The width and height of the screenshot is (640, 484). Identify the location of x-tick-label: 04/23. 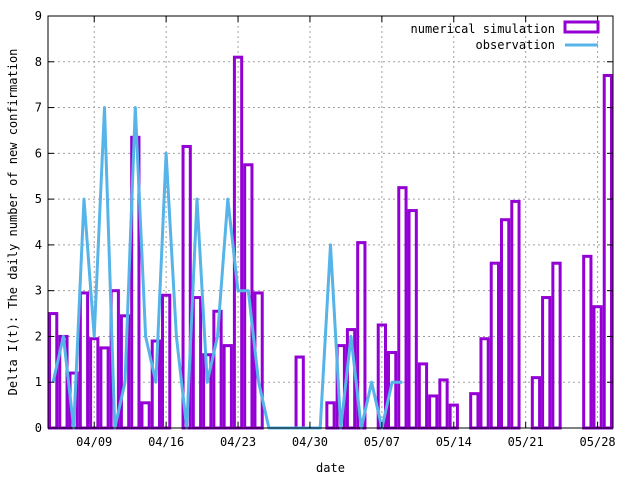
(238, 442).